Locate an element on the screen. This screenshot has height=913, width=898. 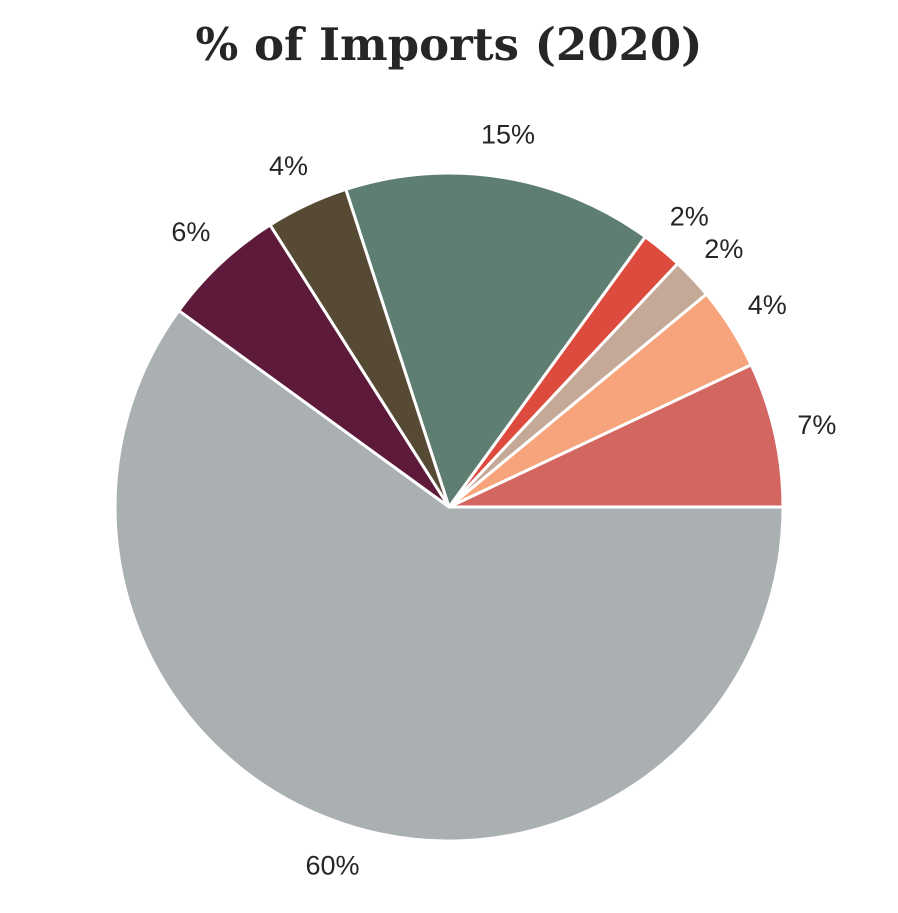
slice-label-6: 6% is located at coordinates (190, 232).